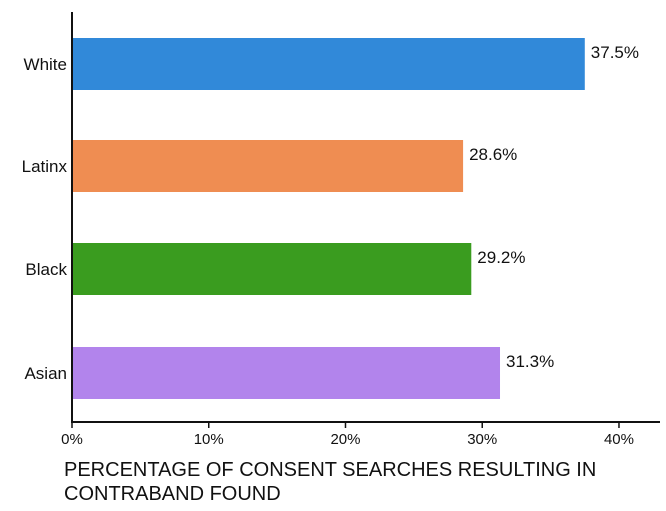 The height and width of the screenshot is (511, 666). Describe the element at coordinates (501, 257) in the screenshot. I see `value-label-black: 29.2%` at that location.